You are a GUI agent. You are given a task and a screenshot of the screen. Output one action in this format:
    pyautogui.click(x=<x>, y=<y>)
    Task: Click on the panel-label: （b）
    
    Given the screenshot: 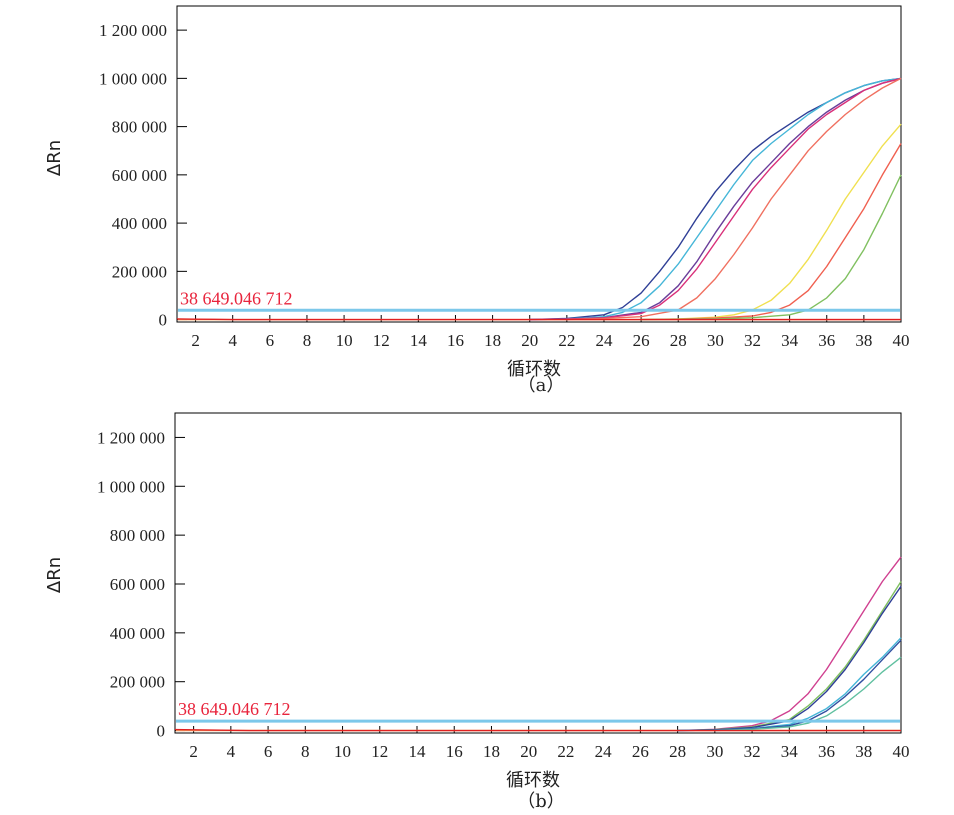 What is the action you would take?
    pyautogui.click(x=541, y=801)
    